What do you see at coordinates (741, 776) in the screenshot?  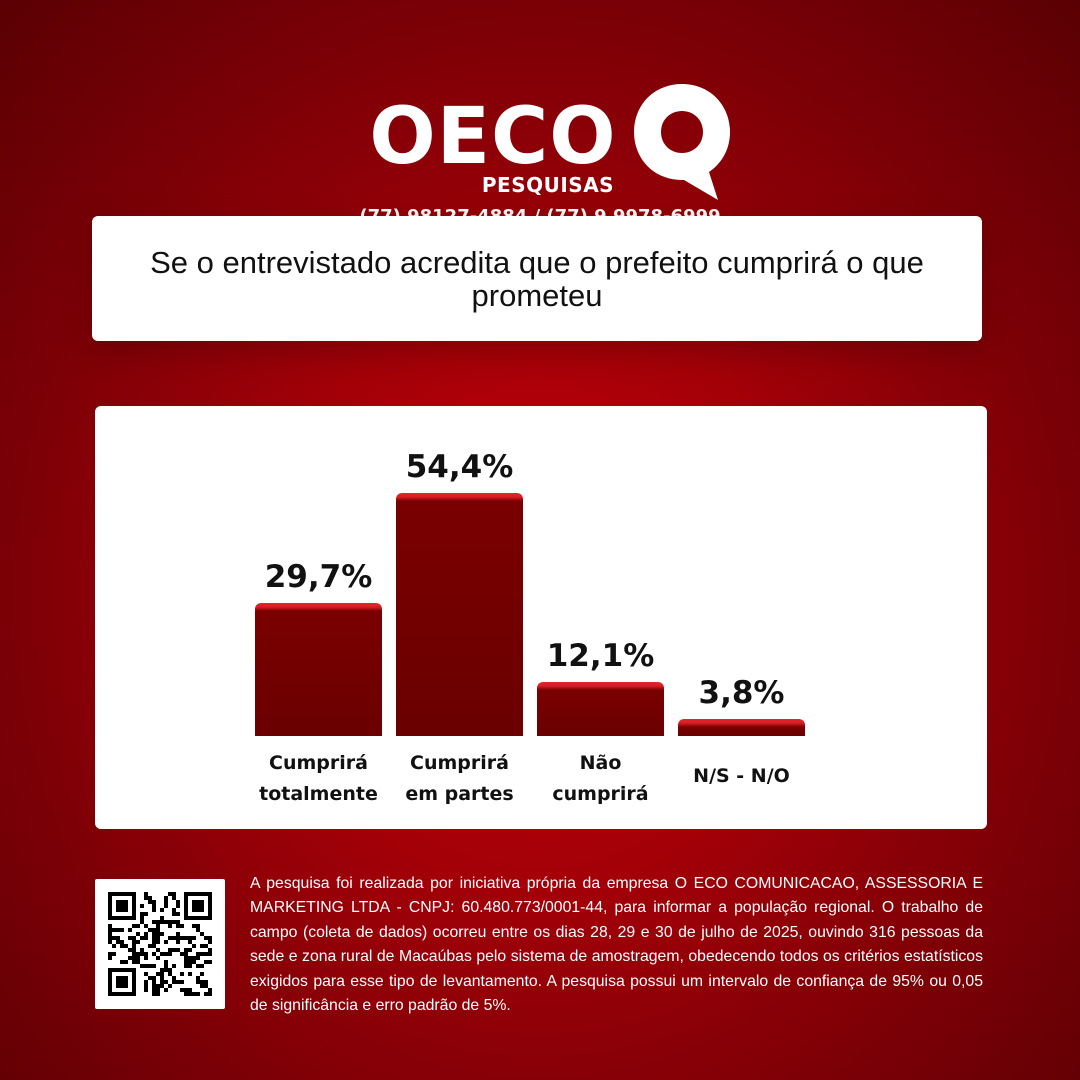 I see `category-label: N/S - N/O` at bounding box center [741, 776].